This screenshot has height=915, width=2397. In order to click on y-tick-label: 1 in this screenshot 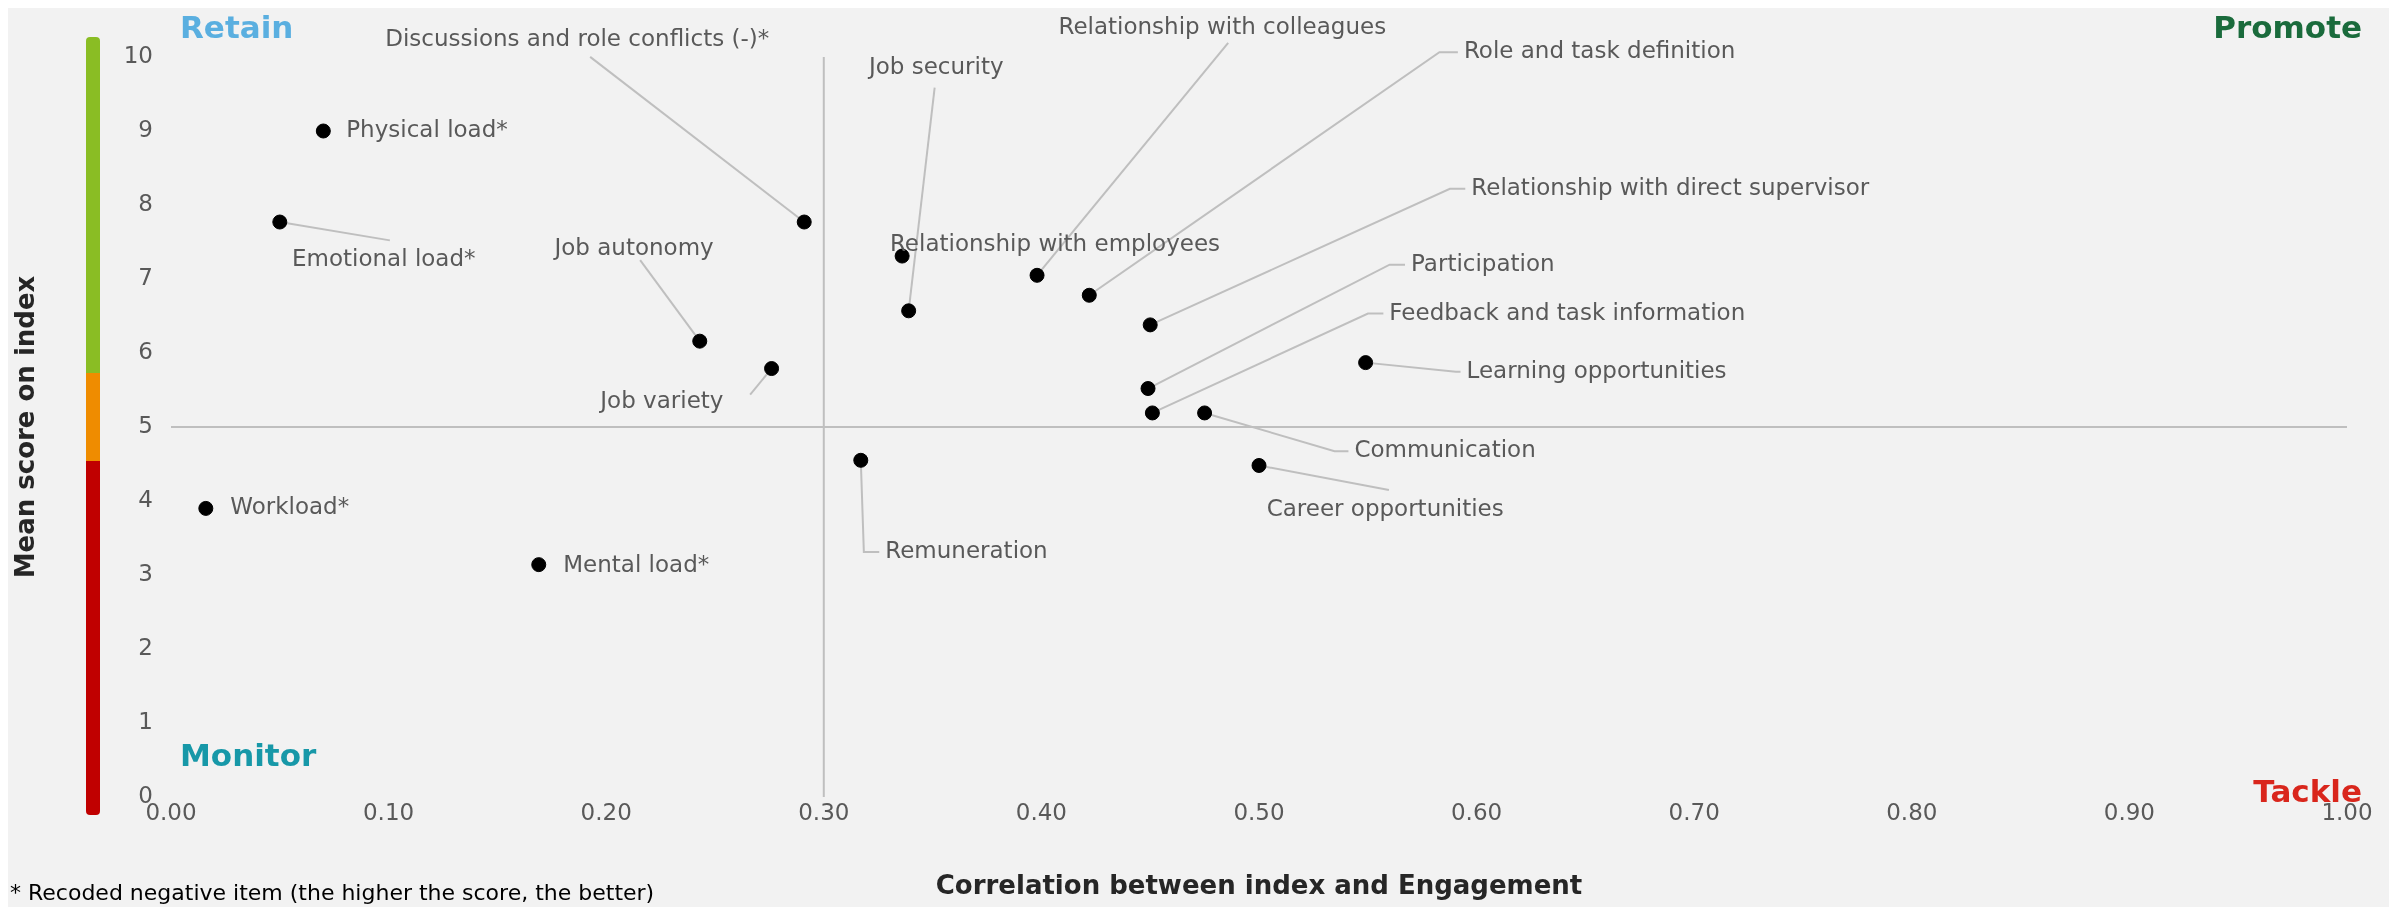, I will do `click(145, 720)`.